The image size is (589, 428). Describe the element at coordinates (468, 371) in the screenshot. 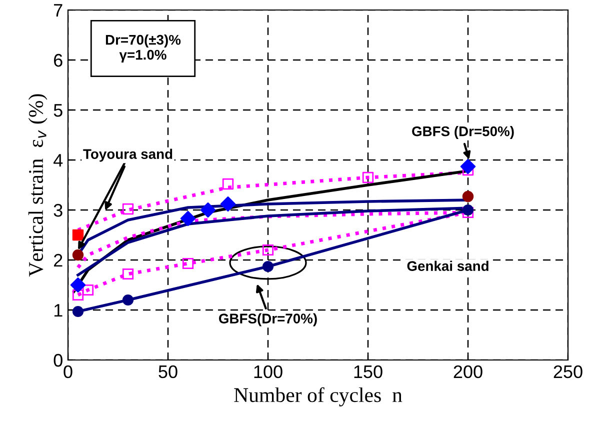

I see `x-tick-label: 200` at that location.